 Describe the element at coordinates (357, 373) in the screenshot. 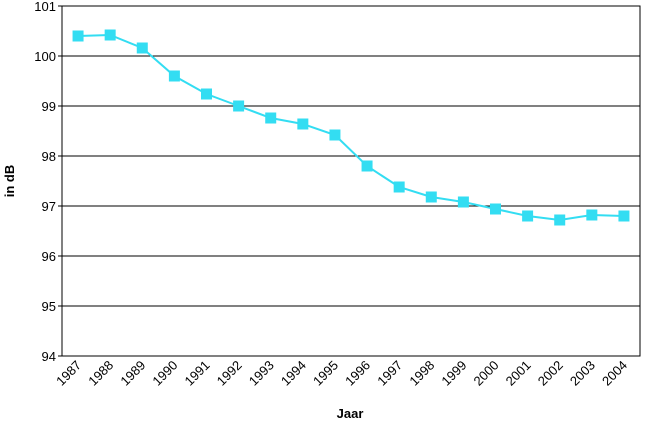

I see `x-tick-label: 1996` at that location.